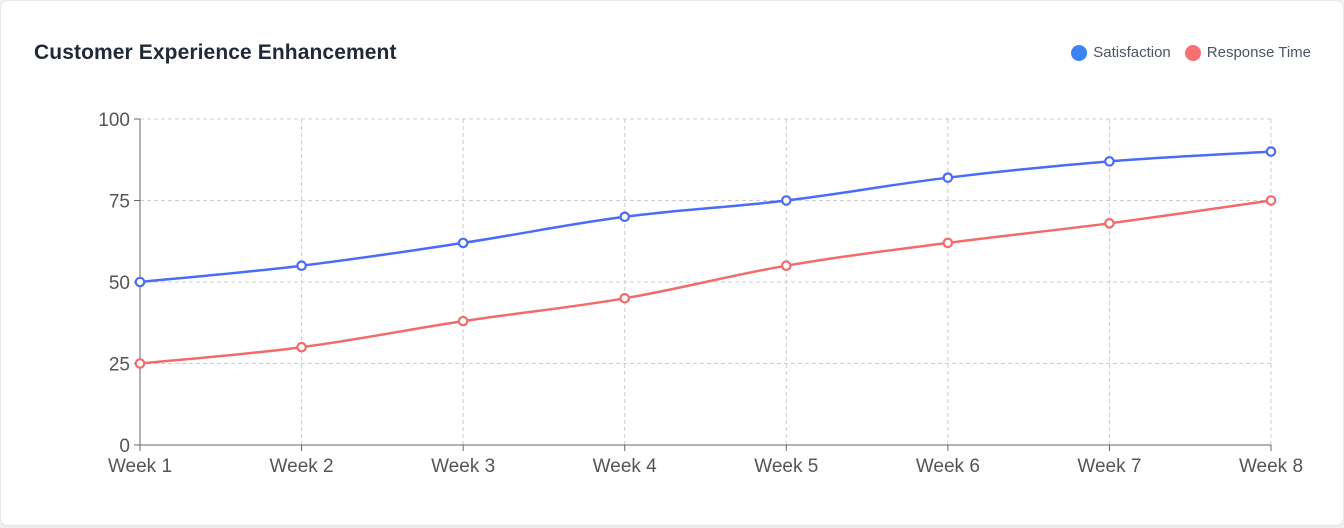 The width and height of the screenshot is (1344, 528). What do you see at coordinates (215, 52) in the screenshot?
I see `chart-title: Customer Experience Enhancement` at bounding box center [215, 52].